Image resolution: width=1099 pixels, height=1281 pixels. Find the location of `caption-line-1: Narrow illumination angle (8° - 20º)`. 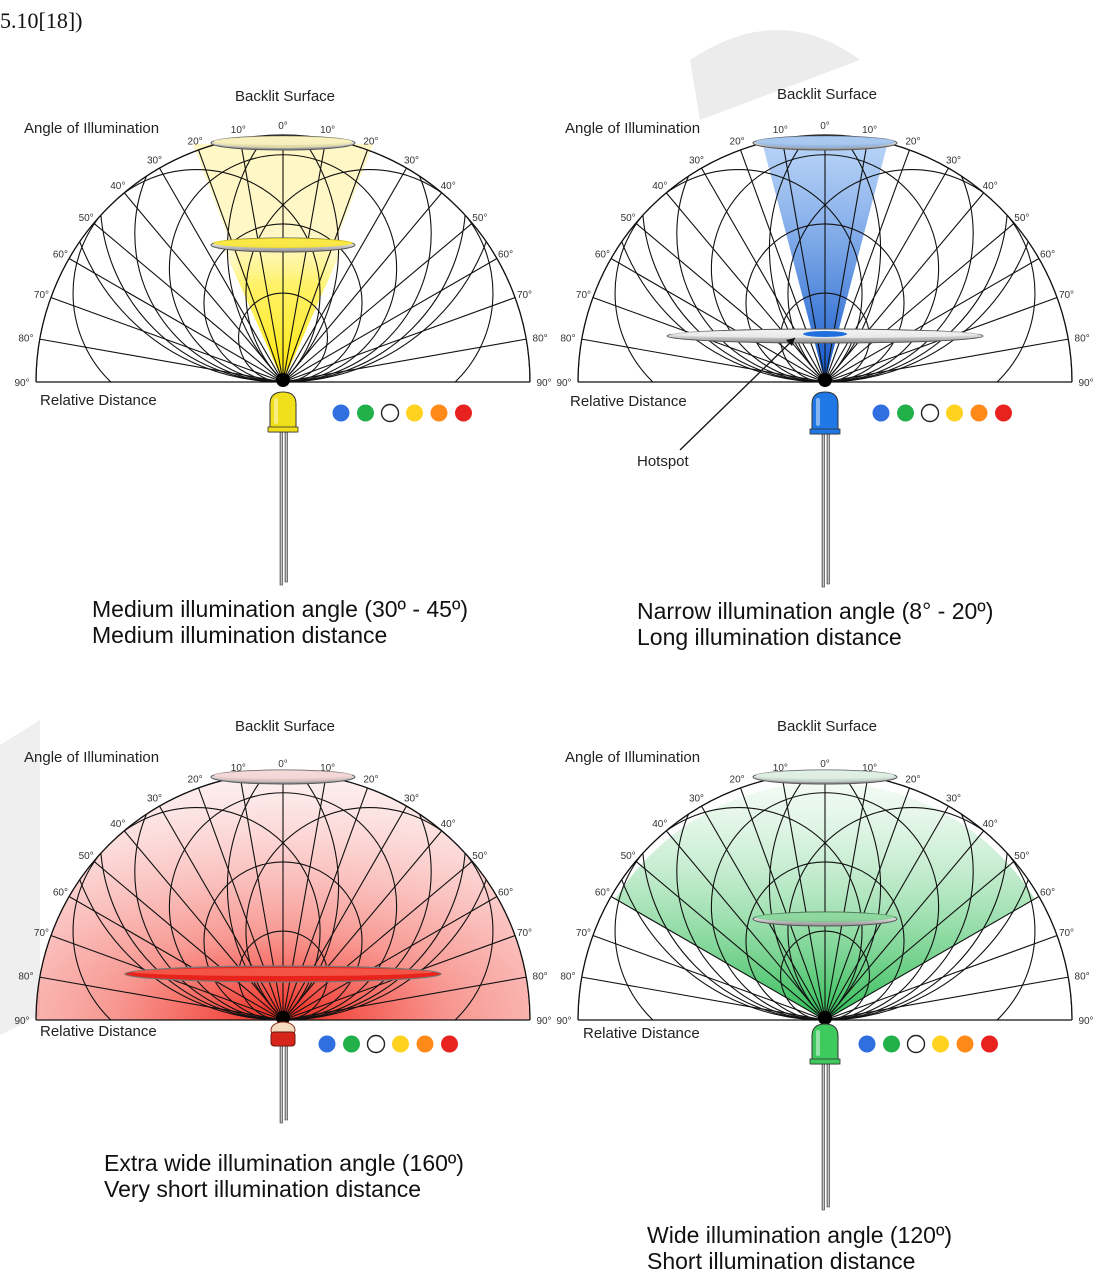

caption-line-1: Narrow illumination angle (8° - 20º) is located at coordinates (815, 611).